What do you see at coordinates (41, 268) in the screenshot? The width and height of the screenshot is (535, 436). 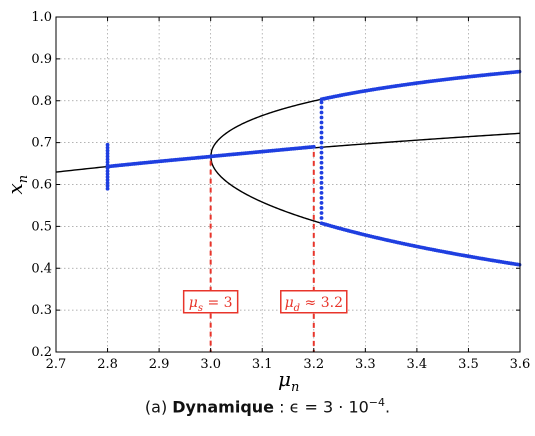 I see `y-tick-label: 0.4` at bounding box center [41, 268].